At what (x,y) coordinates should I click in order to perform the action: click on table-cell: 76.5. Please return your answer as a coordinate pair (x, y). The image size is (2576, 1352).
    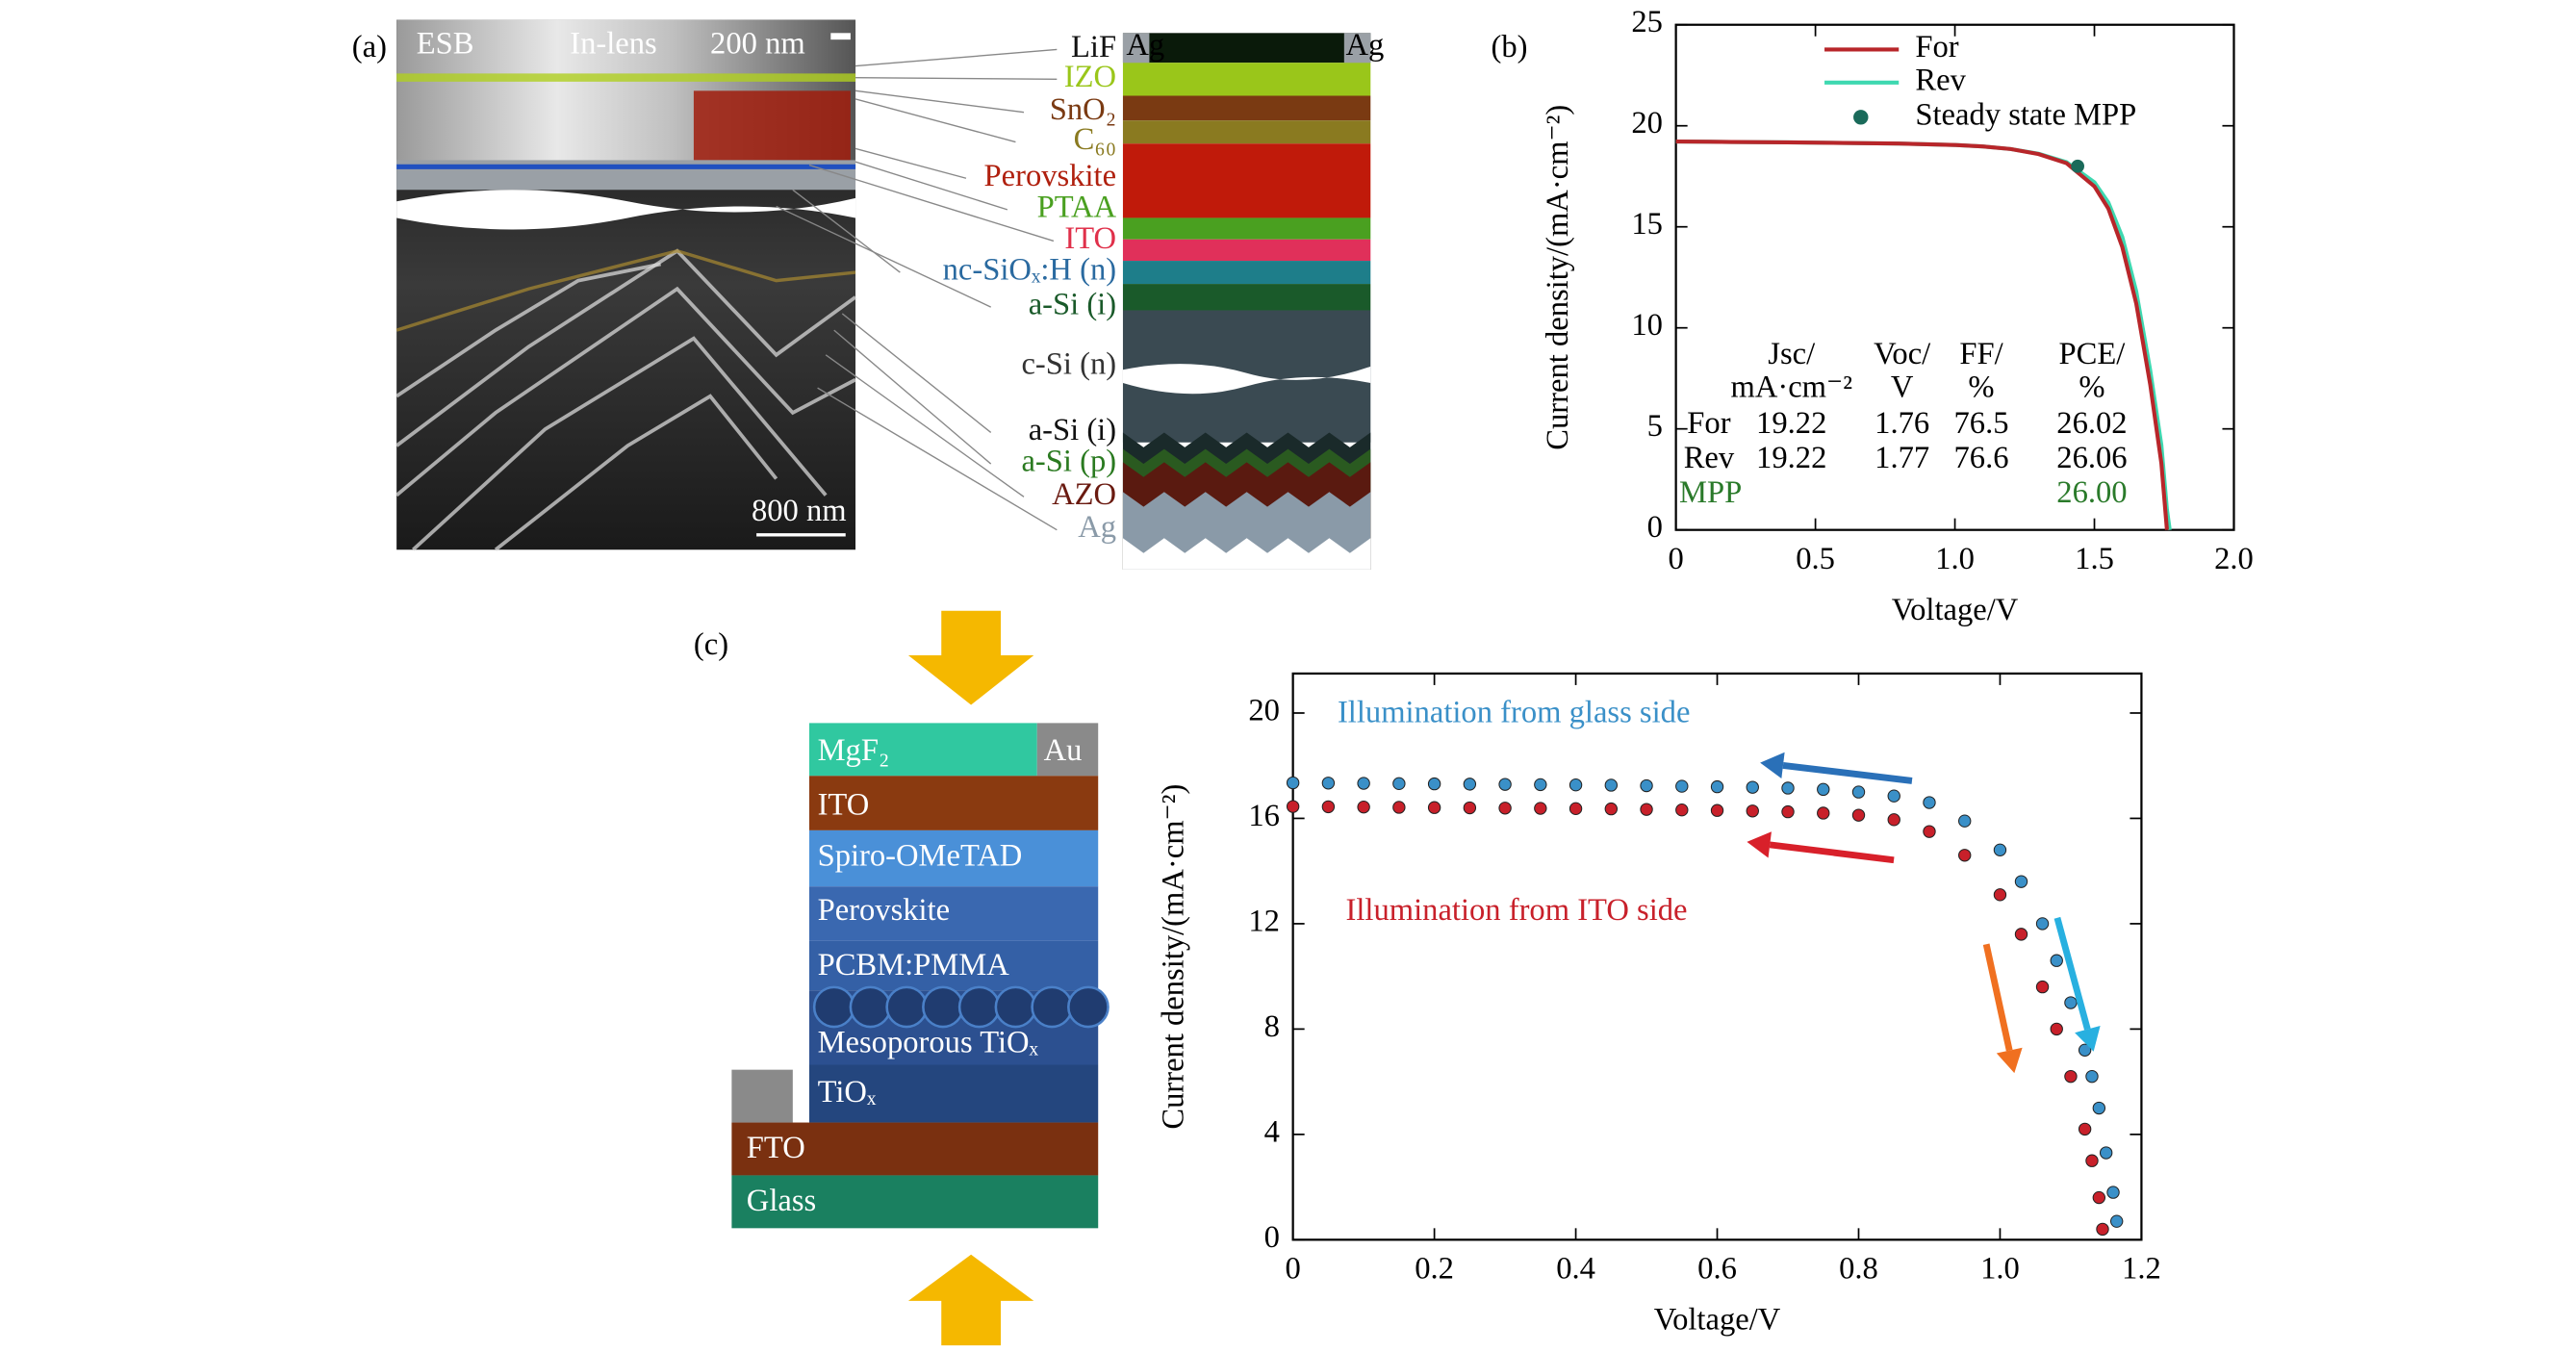
    Looking at the image, I should click on (1981, 423).